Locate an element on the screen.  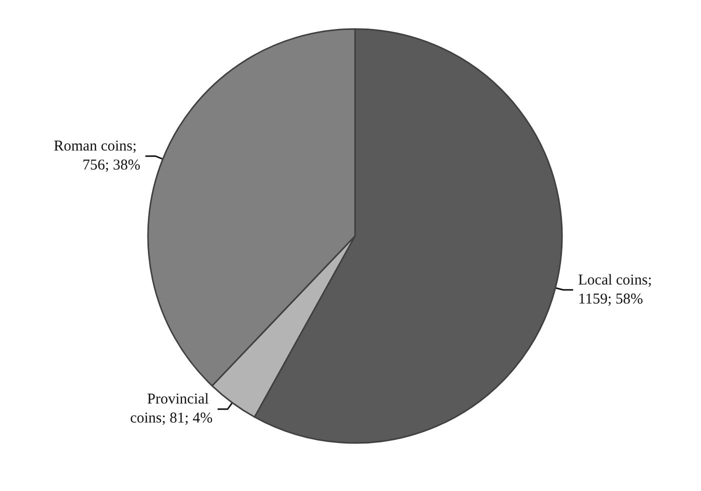
slice-label: Local coins; 1159; 58% is located at coordinates (617, 290).